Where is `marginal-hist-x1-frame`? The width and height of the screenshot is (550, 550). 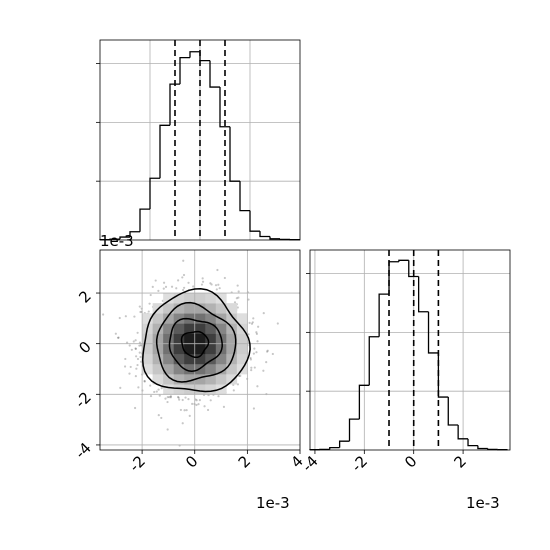
marginal-hist-x1-frame is located at coordinates (200, 140).